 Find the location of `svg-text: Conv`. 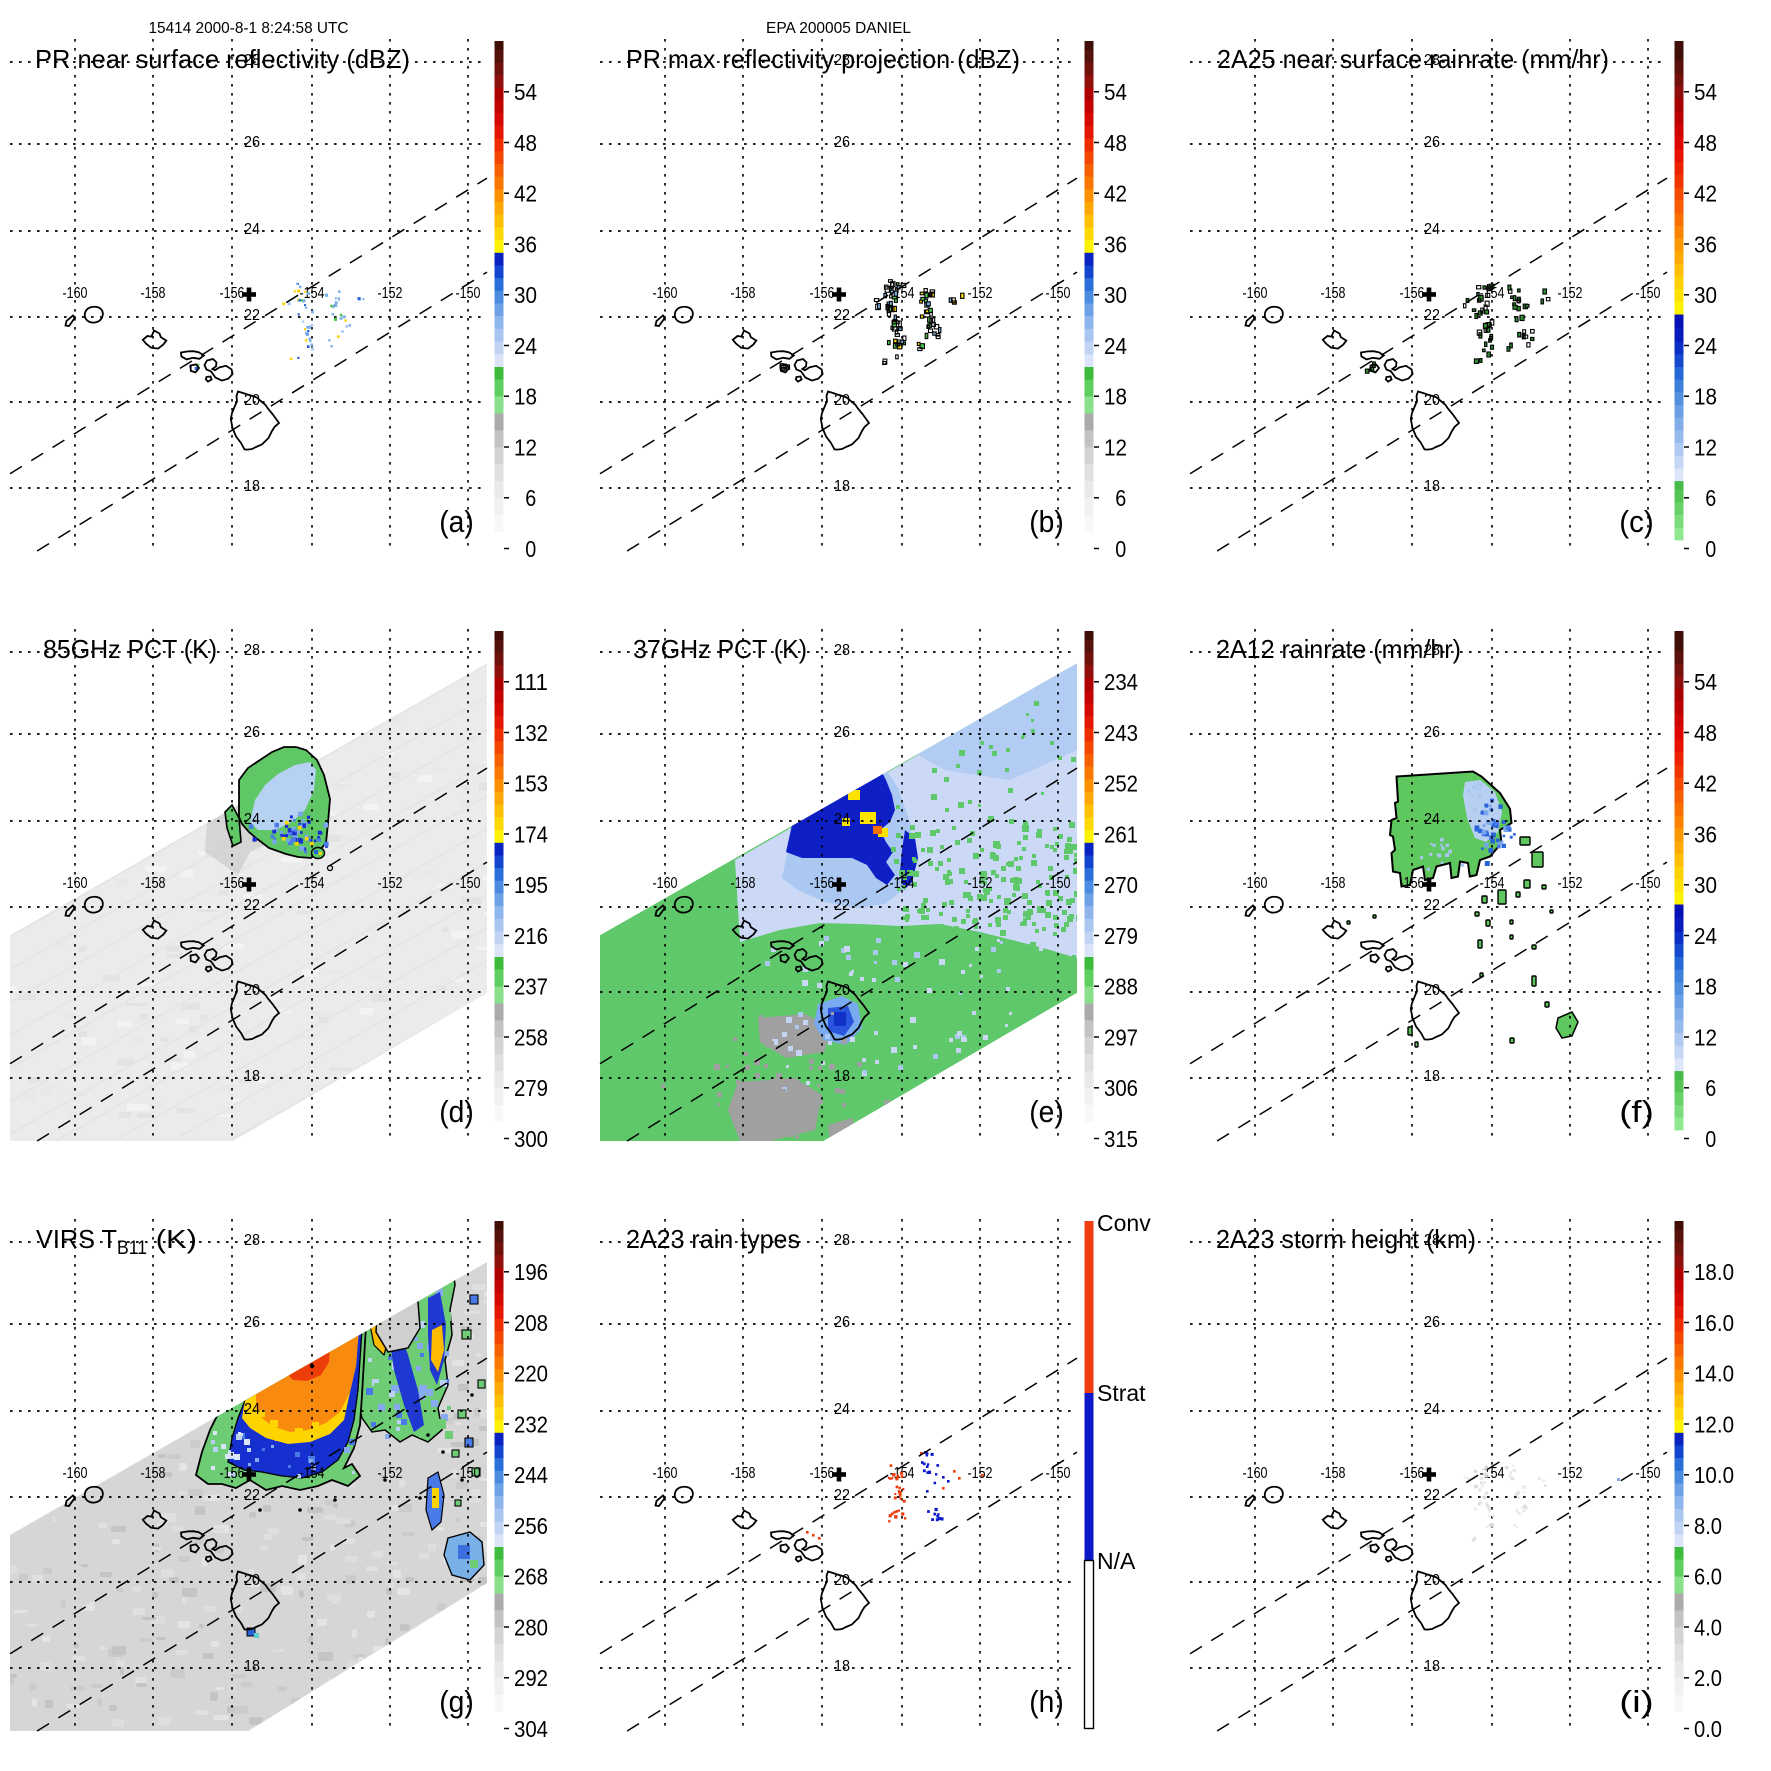

svg-text: Conv is located at coordinates (1124, 1223).